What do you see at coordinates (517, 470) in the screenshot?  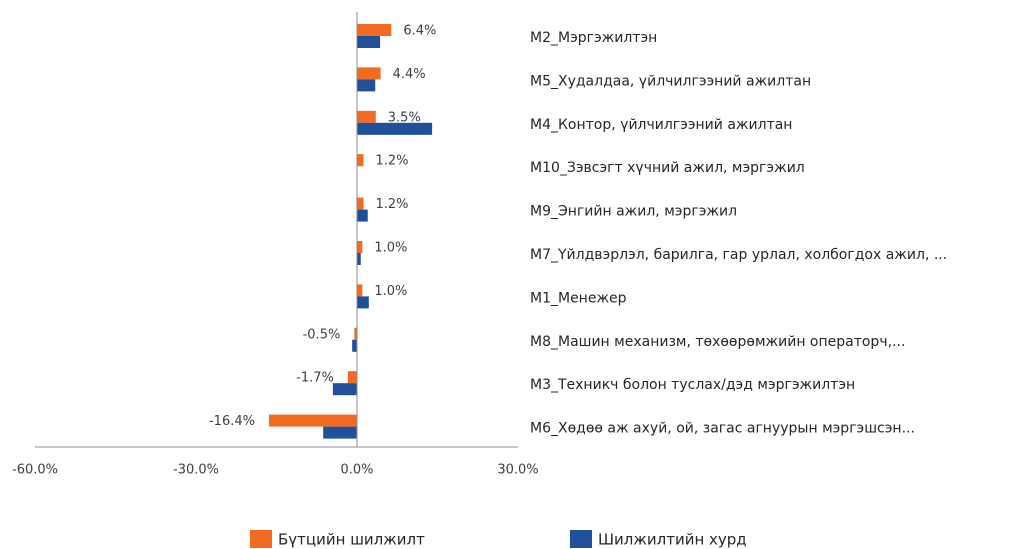 I see `x-tick-label: 30.0%` at bounding box center [517, 470].